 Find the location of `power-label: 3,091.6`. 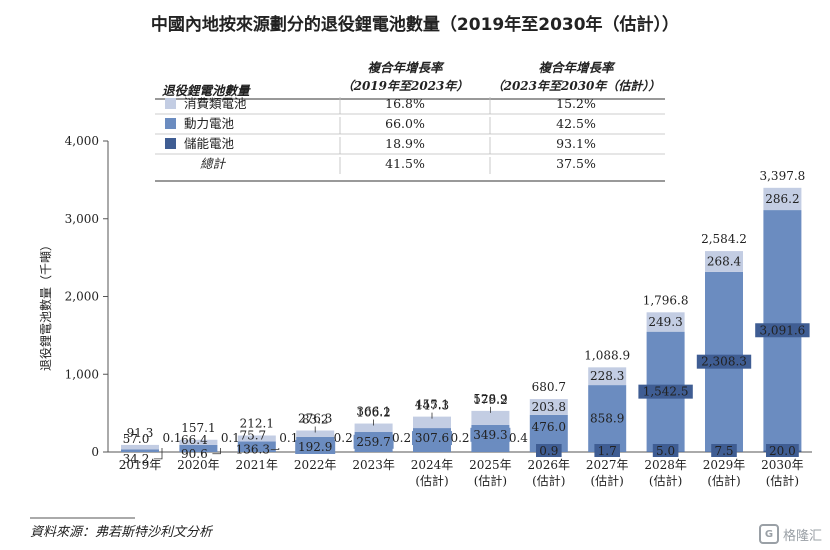

power-label: 3,091.6 is located at coordinates (782, 330).